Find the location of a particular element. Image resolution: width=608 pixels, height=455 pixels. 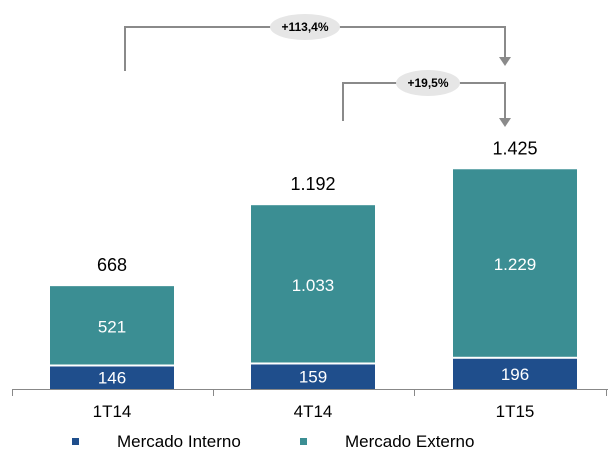

bar-mercado-externo-4t14 is located at coordinates (313, 284).